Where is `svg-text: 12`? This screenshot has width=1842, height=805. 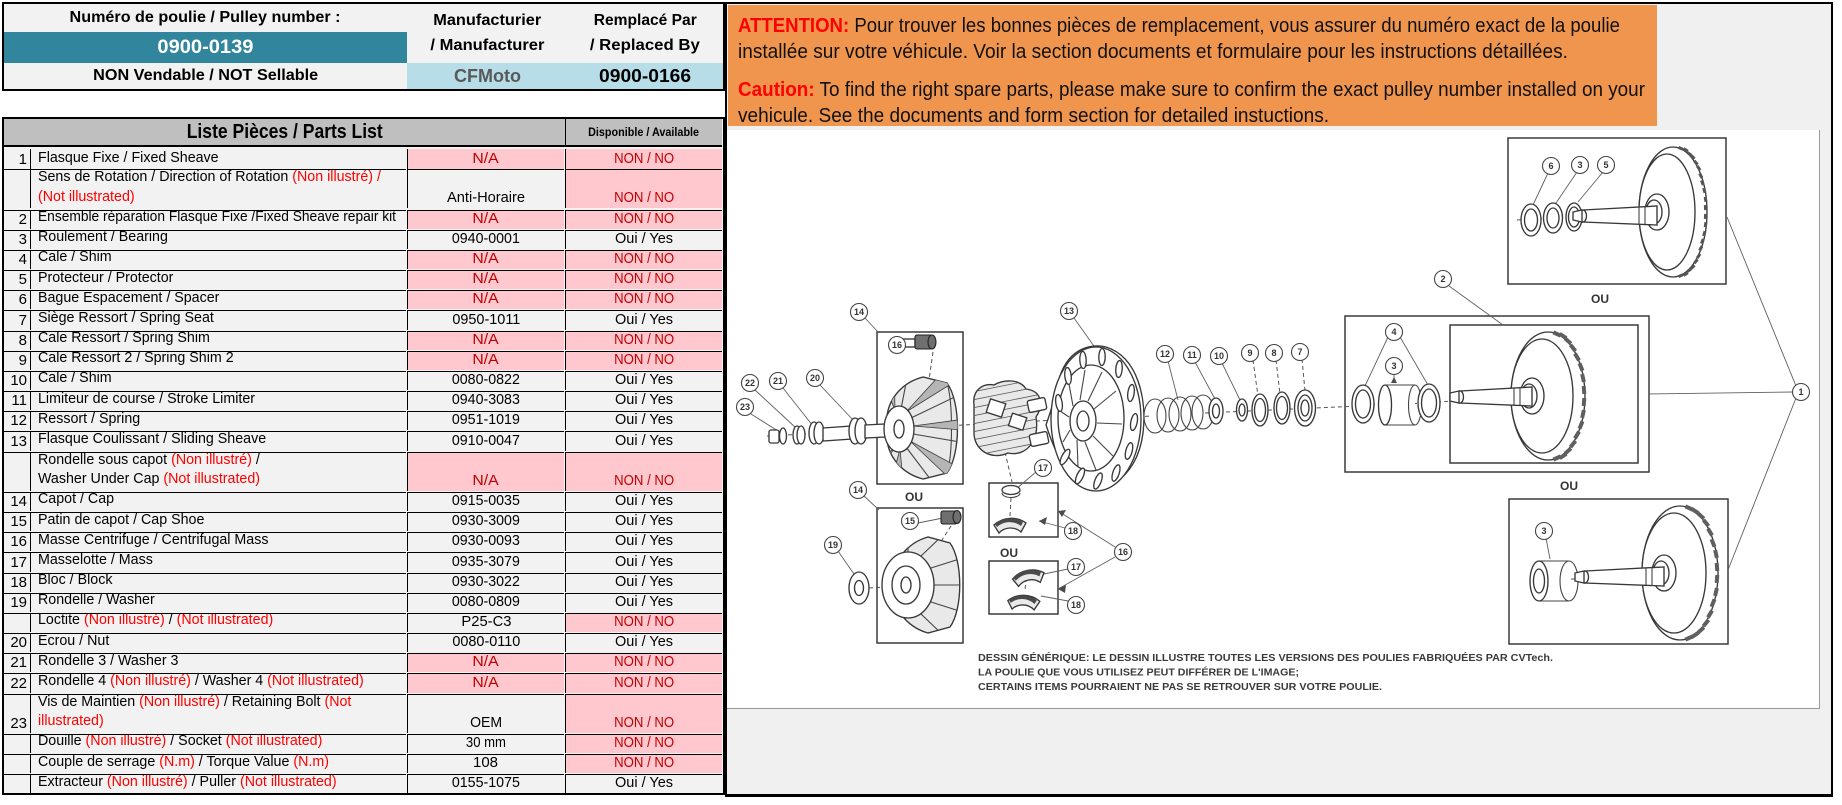 svg-text: 12 is located at coordinates (1165, 354).